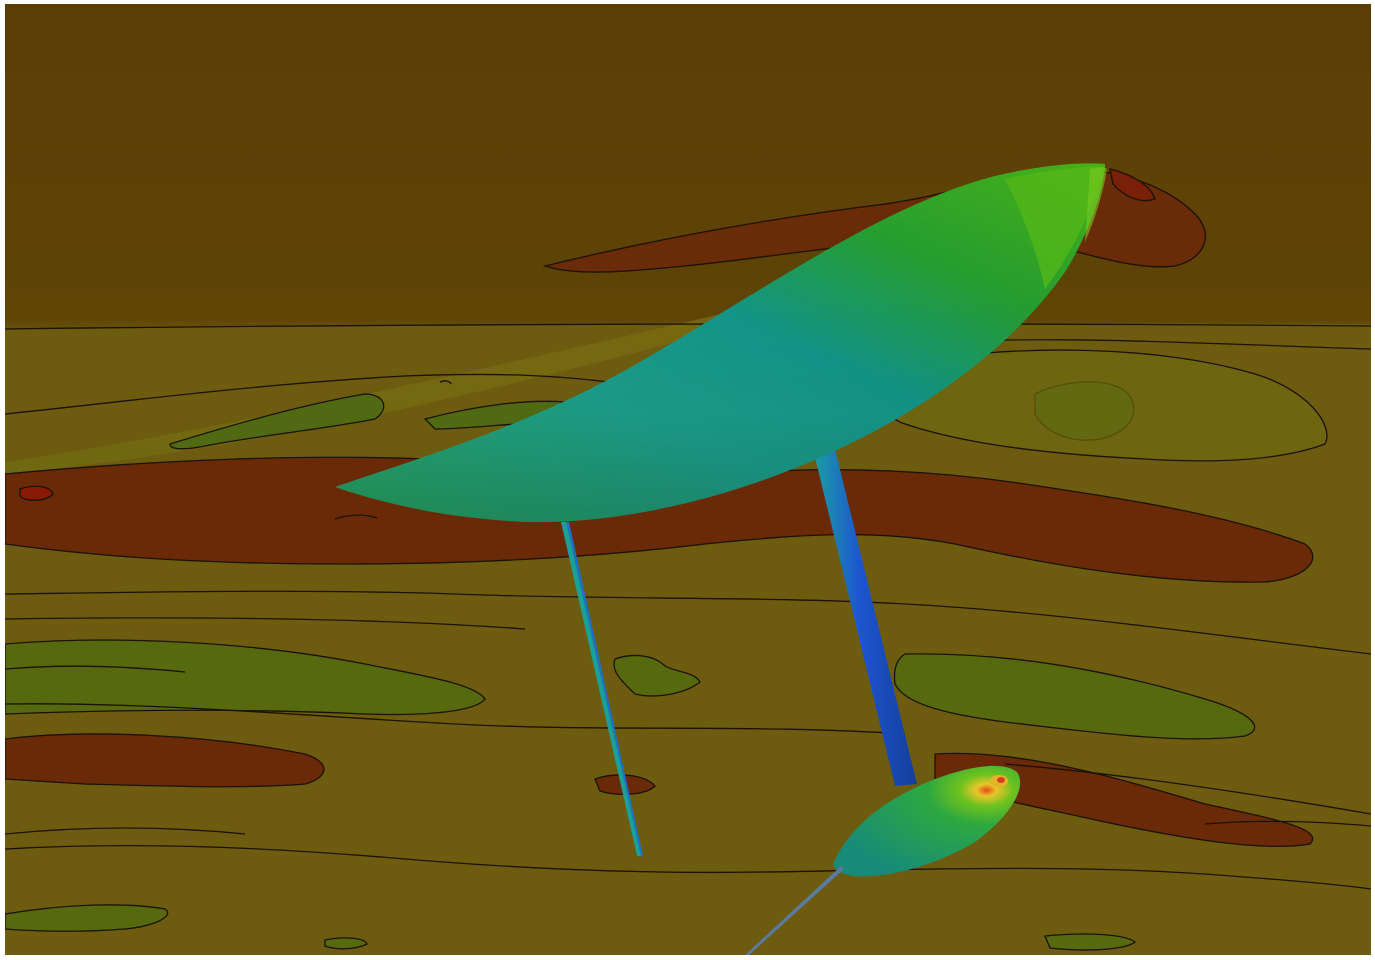 The width and height of the screenshot is (1375, 960). What do you see at coordinates (865, 617) in the screenshot?
I see `rear-strut` at bounding box center [865, 617].